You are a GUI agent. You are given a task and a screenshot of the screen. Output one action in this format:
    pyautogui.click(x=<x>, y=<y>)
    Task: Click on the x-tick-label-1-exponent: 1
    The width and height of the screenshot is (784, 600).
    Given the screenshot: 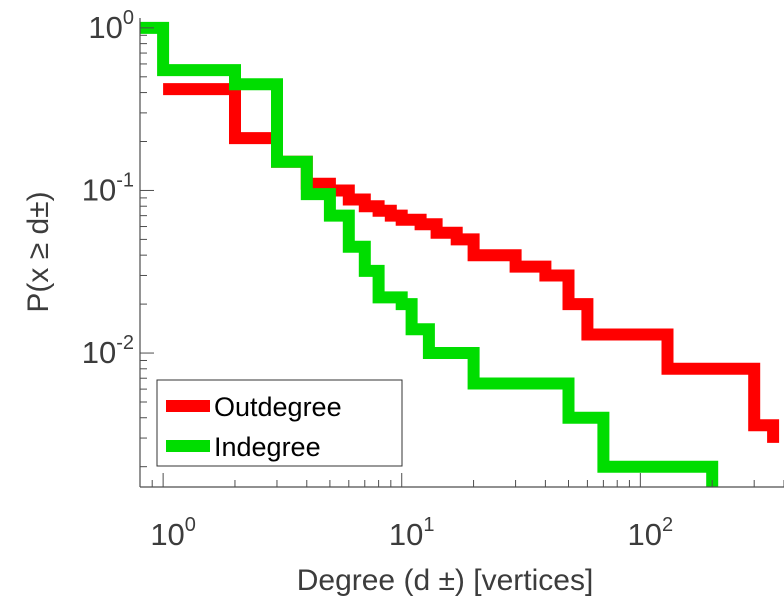 What is the action you would take?
    pyautogui.click(x=428, y=525)
    